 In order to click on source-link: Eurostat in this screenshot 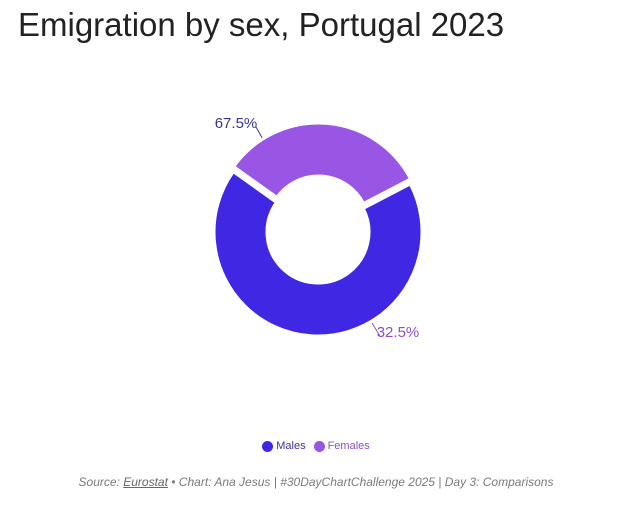, I will do `click(145, 482)`.